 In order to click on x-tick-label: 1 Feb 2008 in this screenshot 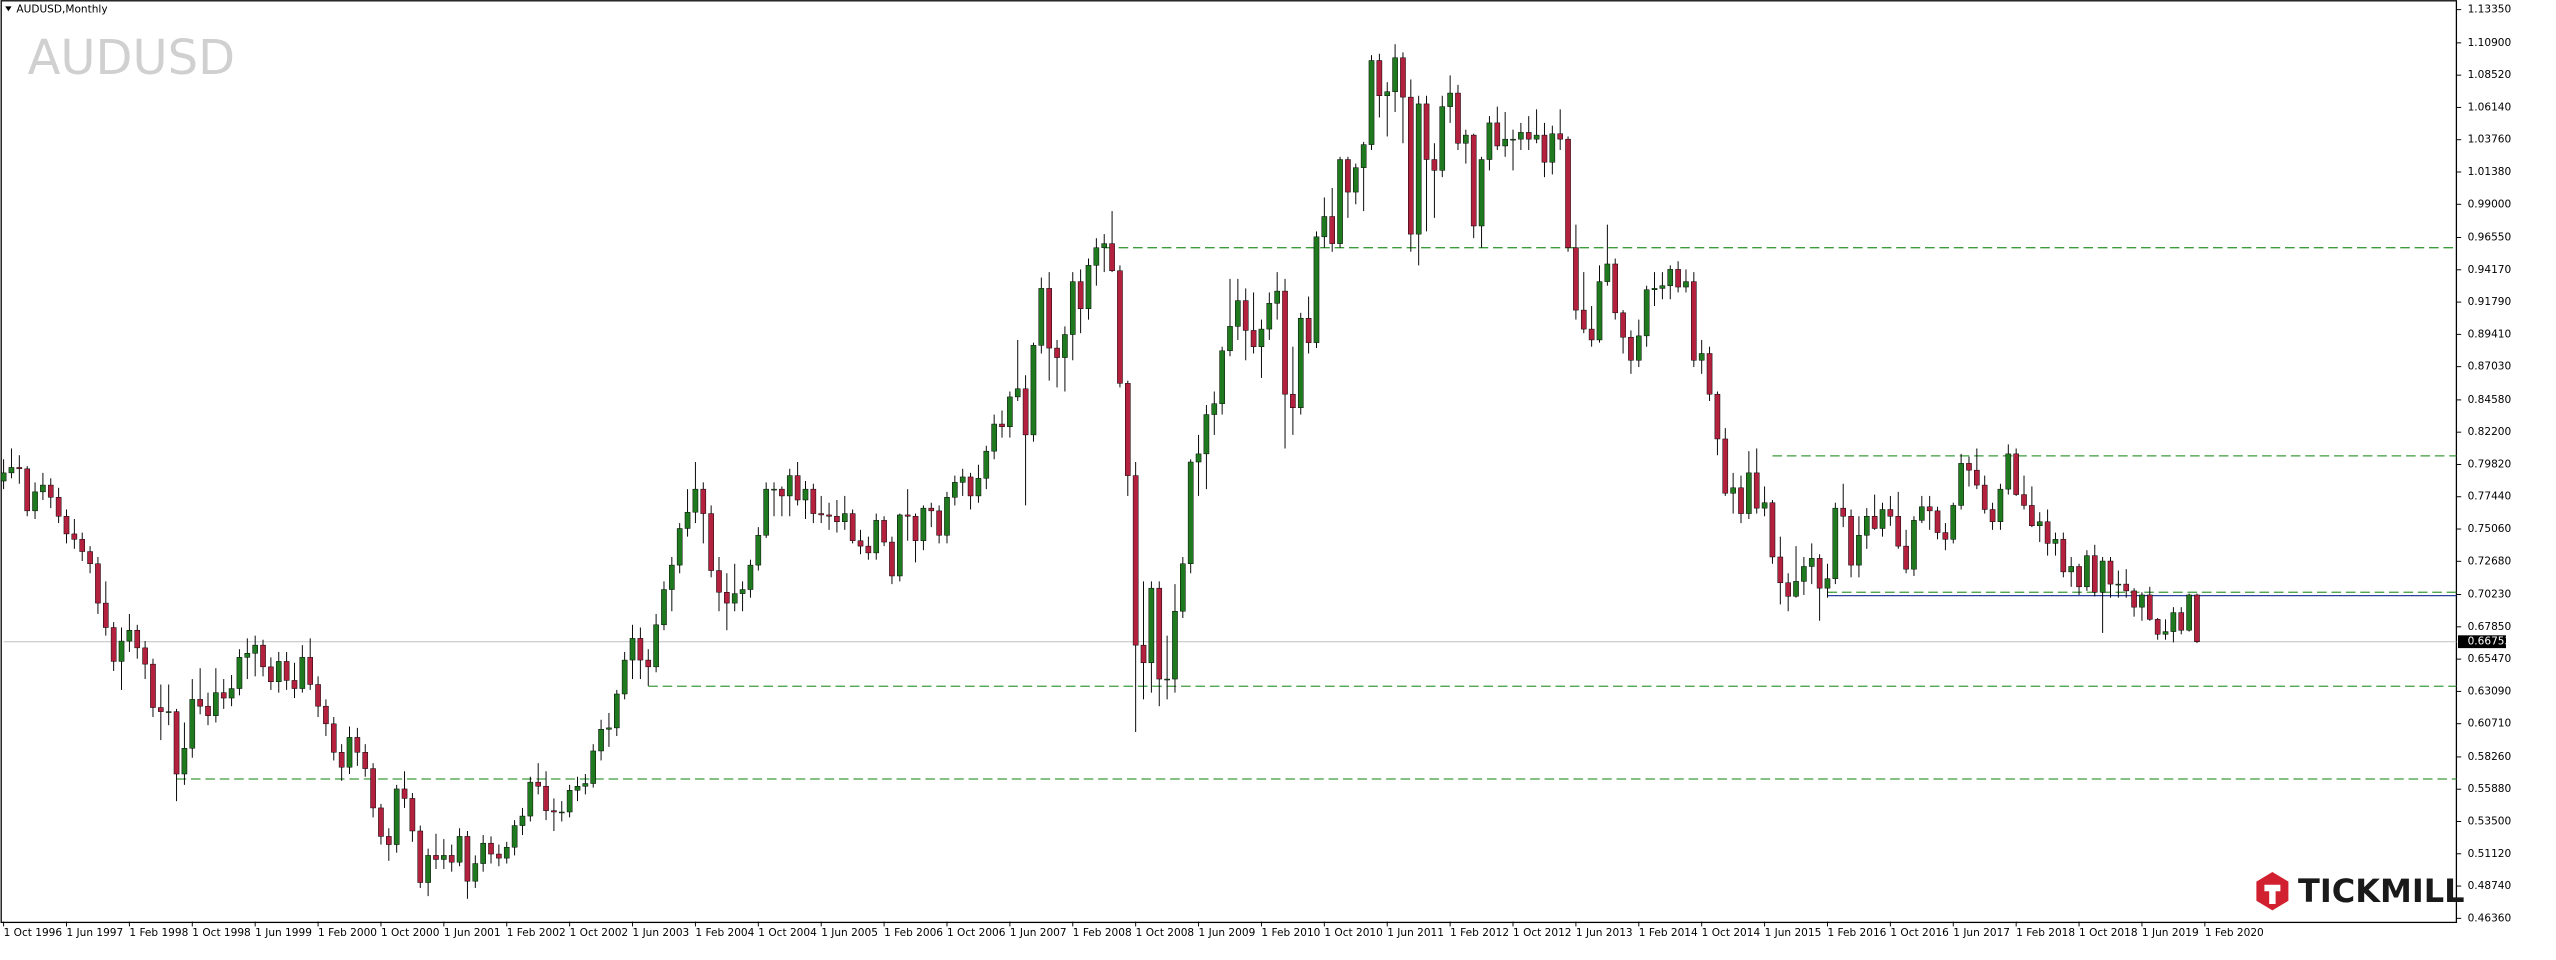, I will do `click(1102, 933)`.